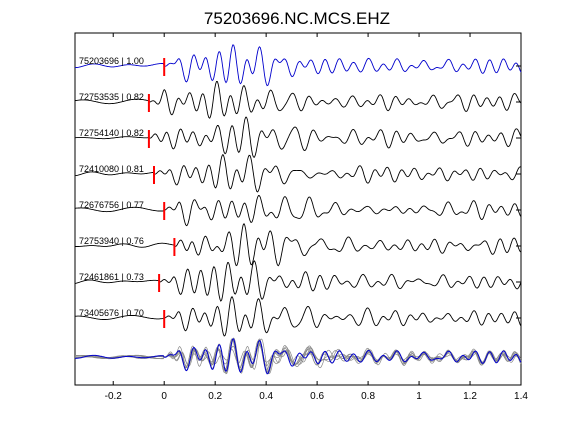 Image resolution: width=576 pixels, height=432 pixels. Describe the element at coordinates (317, 396) in the screenshot. I see `x-tick-label-4: 0.6` at that location.